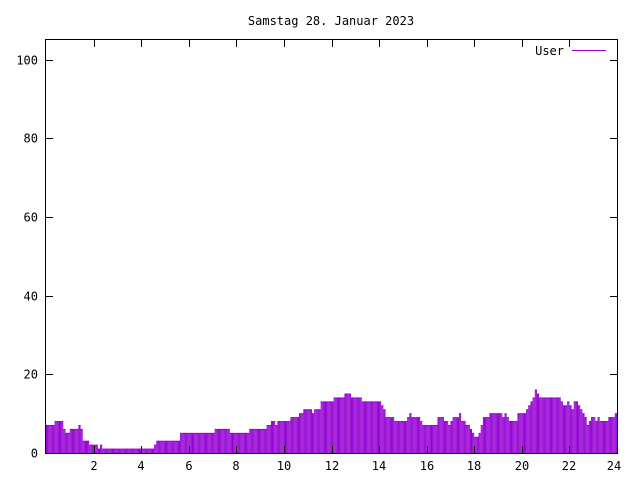  What do you see at coordinates (31, 297) in the screenshot?
I see `y-tick-label: 40` at bounding box center [31, 297].